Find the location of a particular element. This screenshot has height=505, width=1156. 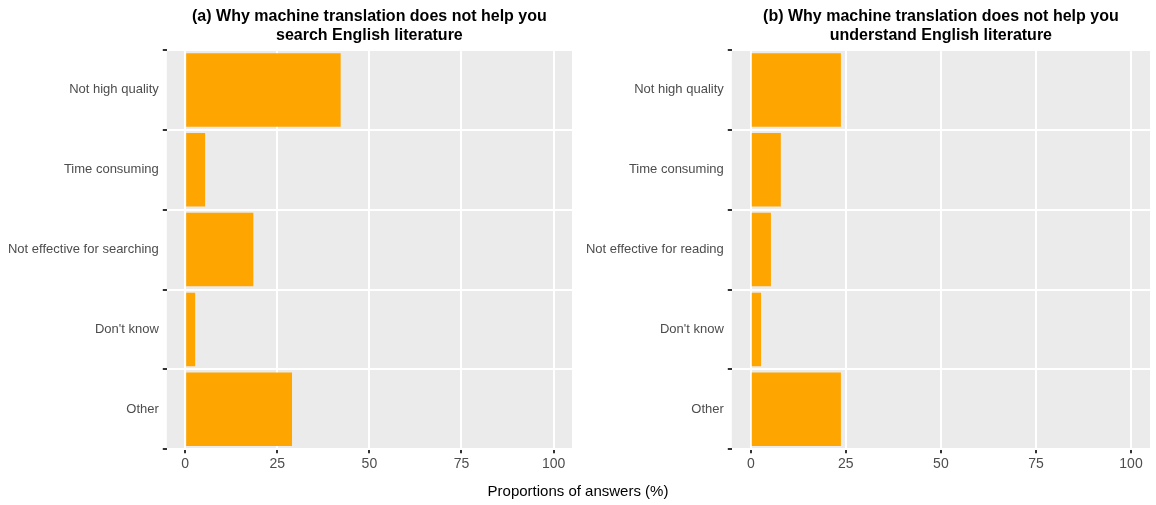

y-tick-label: Not effective for searching is located at coordinates (83, 249).